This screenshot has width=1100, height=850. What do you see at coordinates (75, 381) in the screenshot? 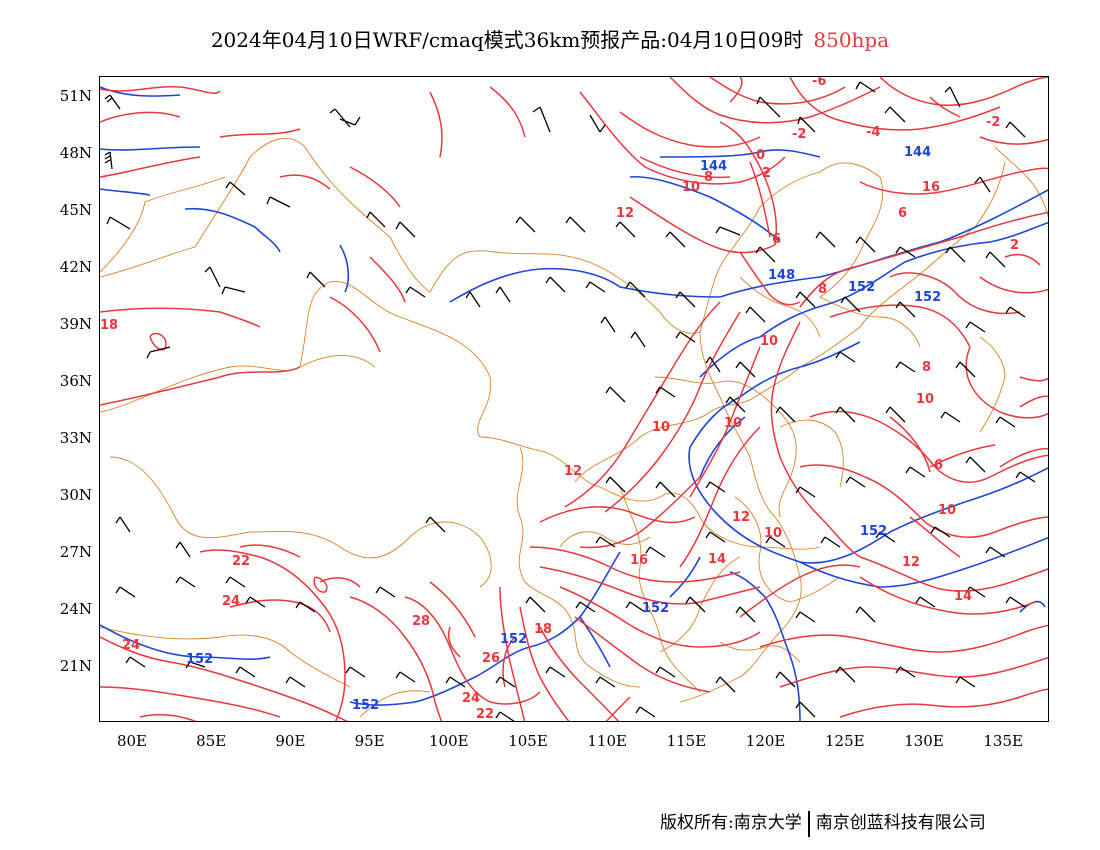
I see `lat-tick-label: 36N` at bounding box center [75, 381].